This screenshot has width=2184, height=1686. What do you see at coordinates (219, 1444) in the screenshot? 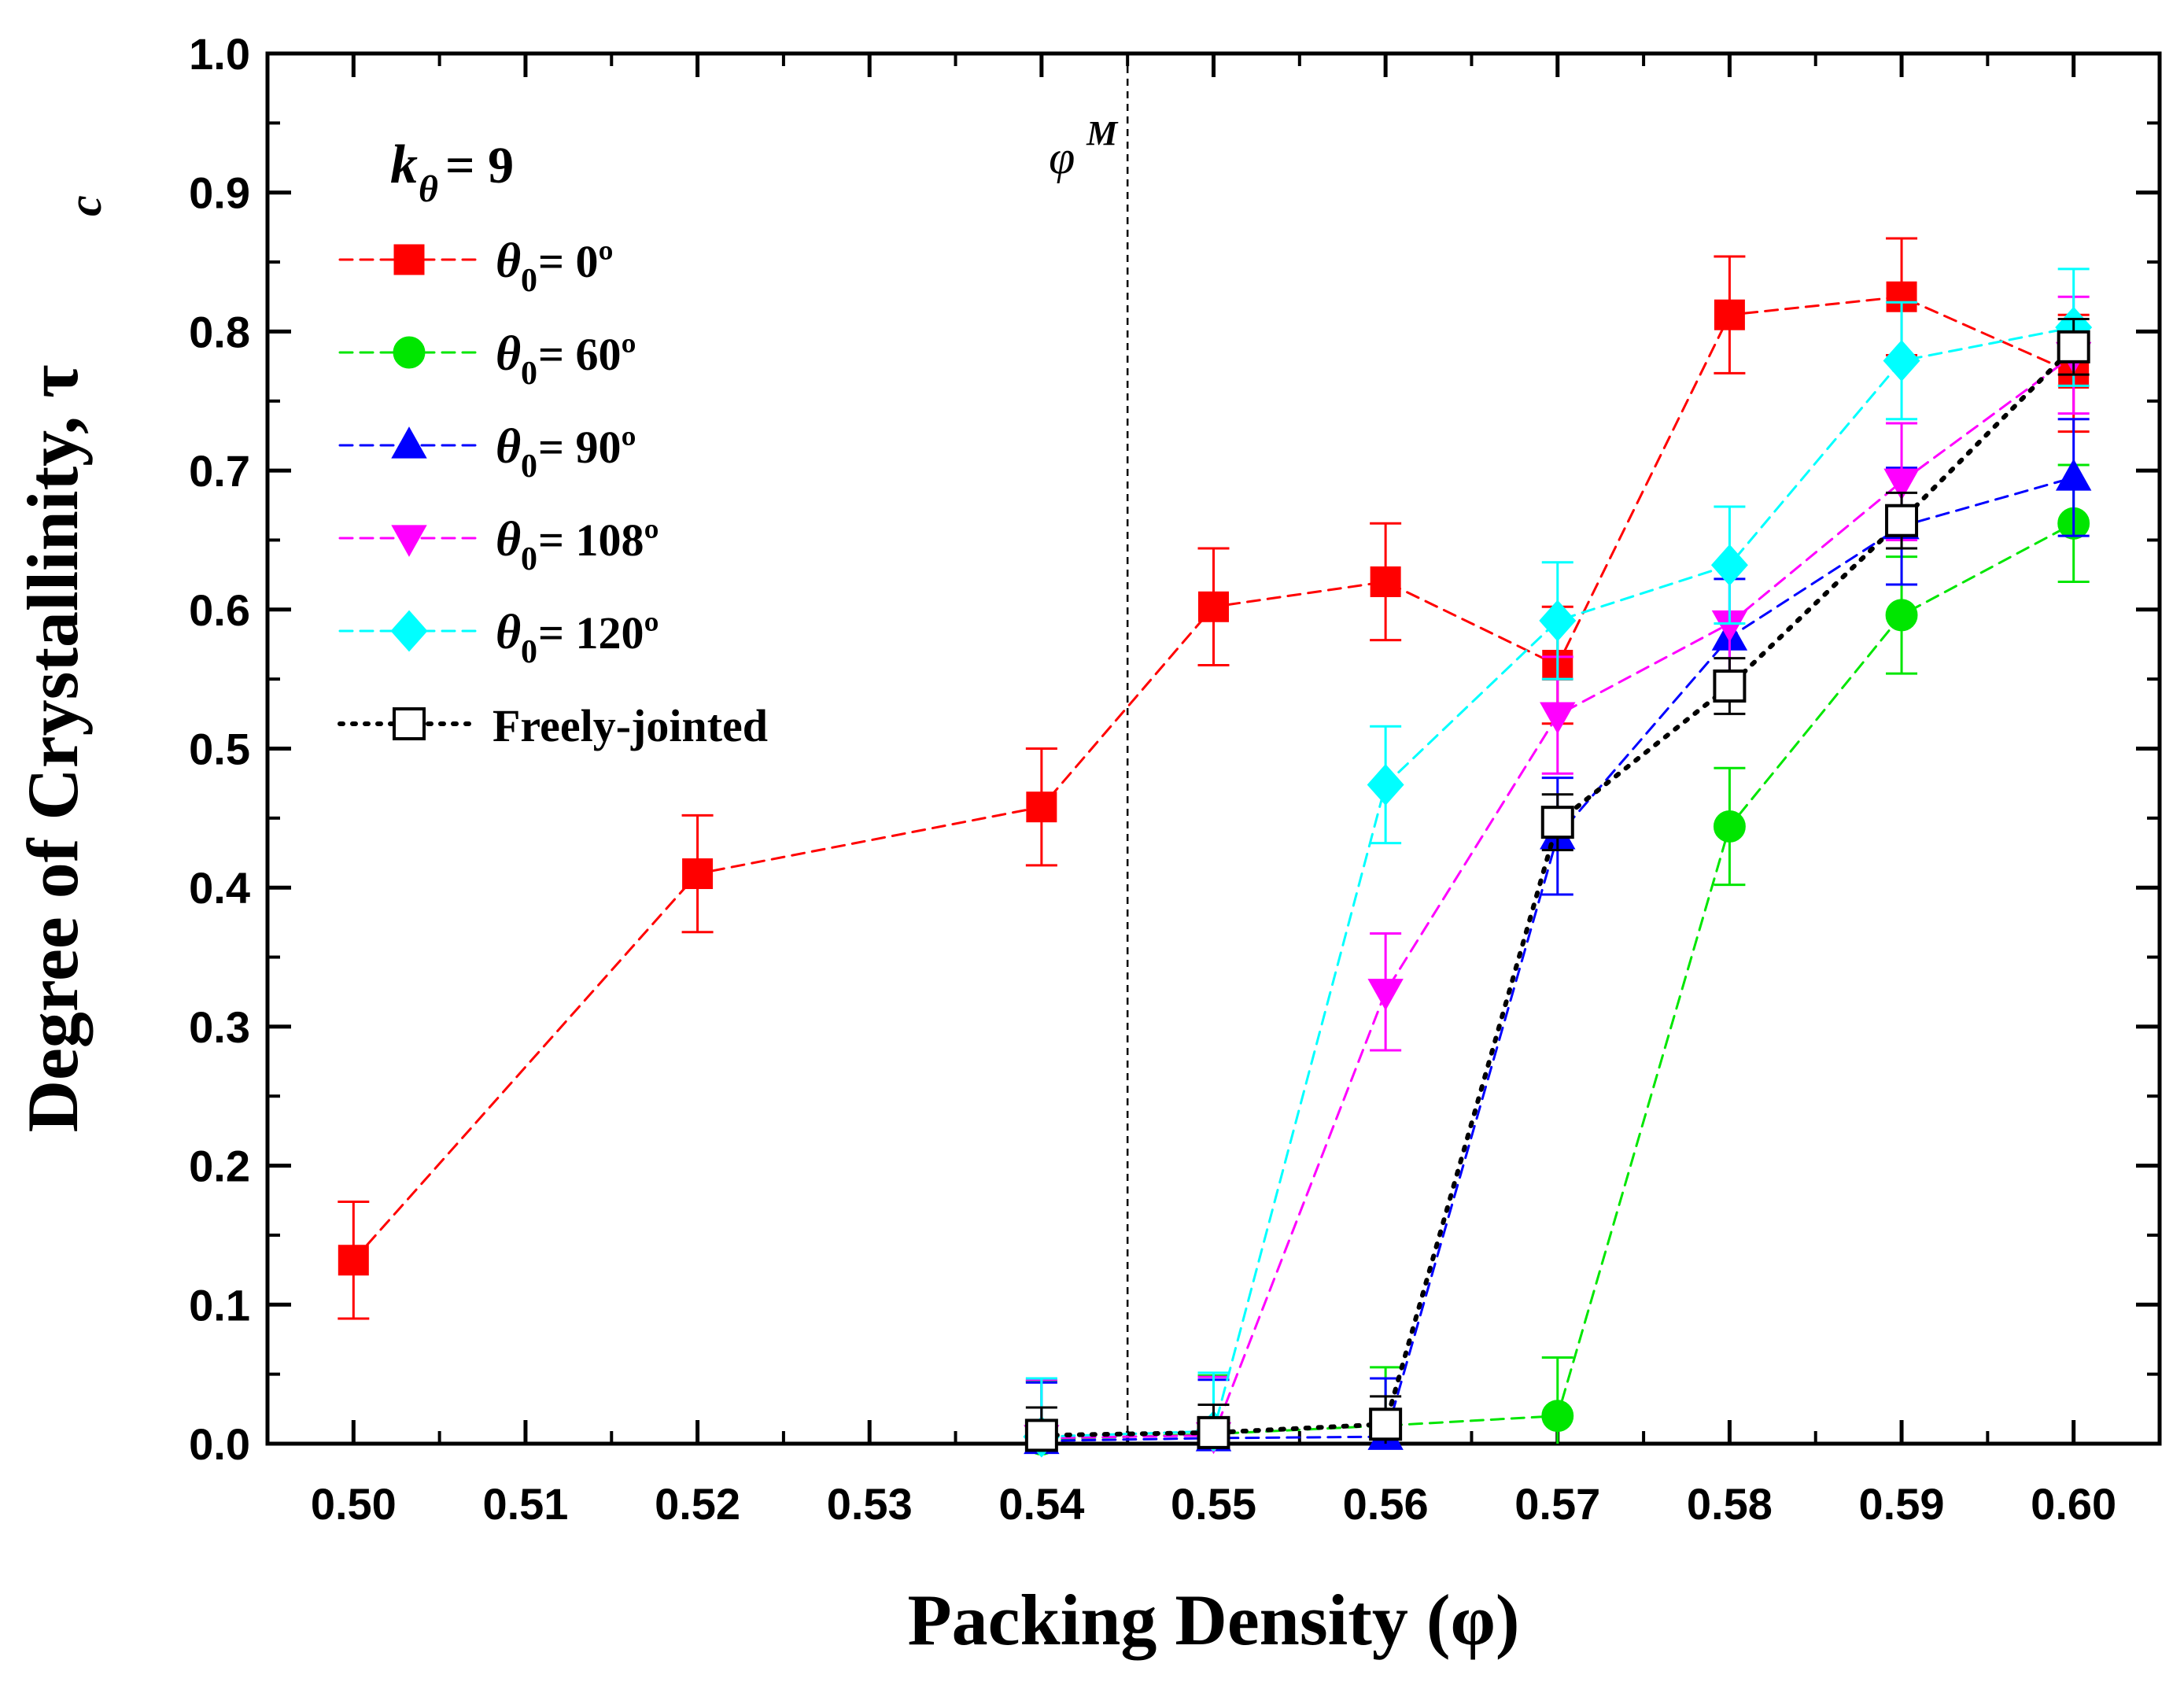
I see `y-tick-label: 0.0` at bounding box center [219, 1444].